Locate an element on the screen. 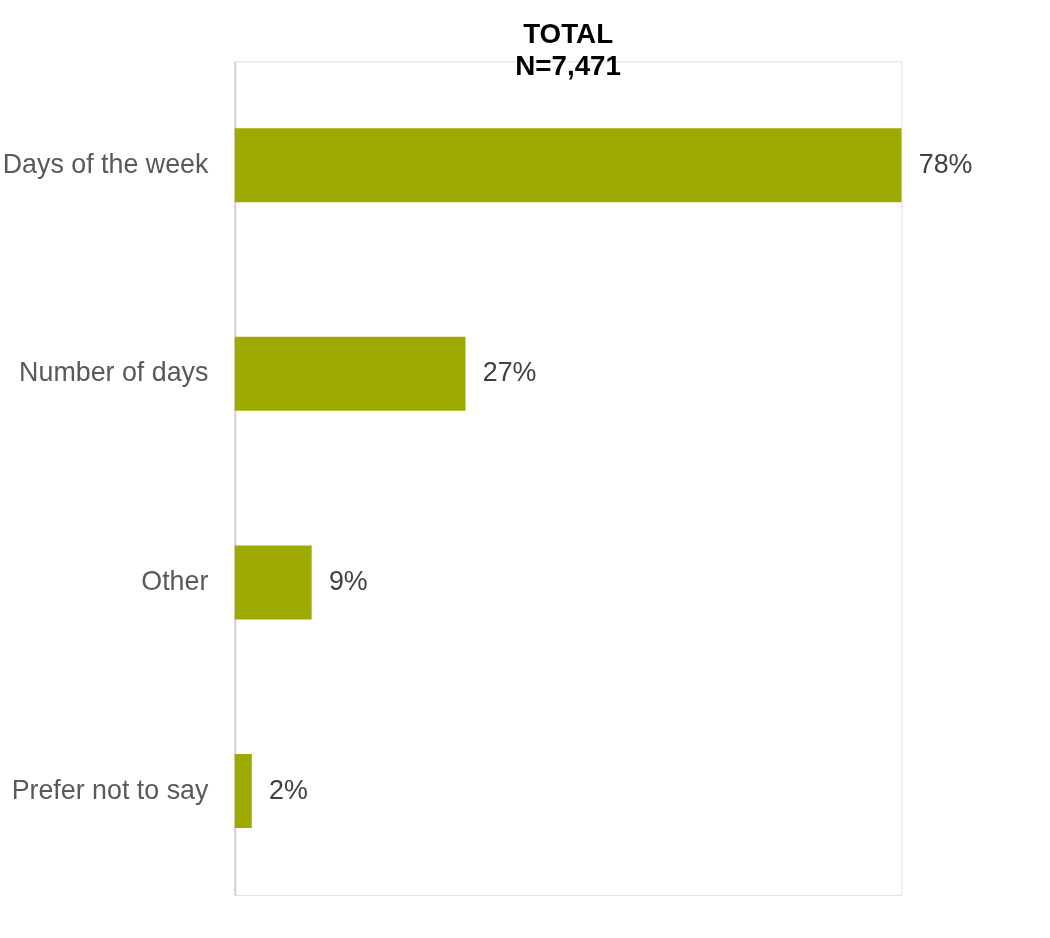 The width and height of the screenshot is (1050, 938). y-tick-label: Prefer not to say is located at coordinates (110, 789).